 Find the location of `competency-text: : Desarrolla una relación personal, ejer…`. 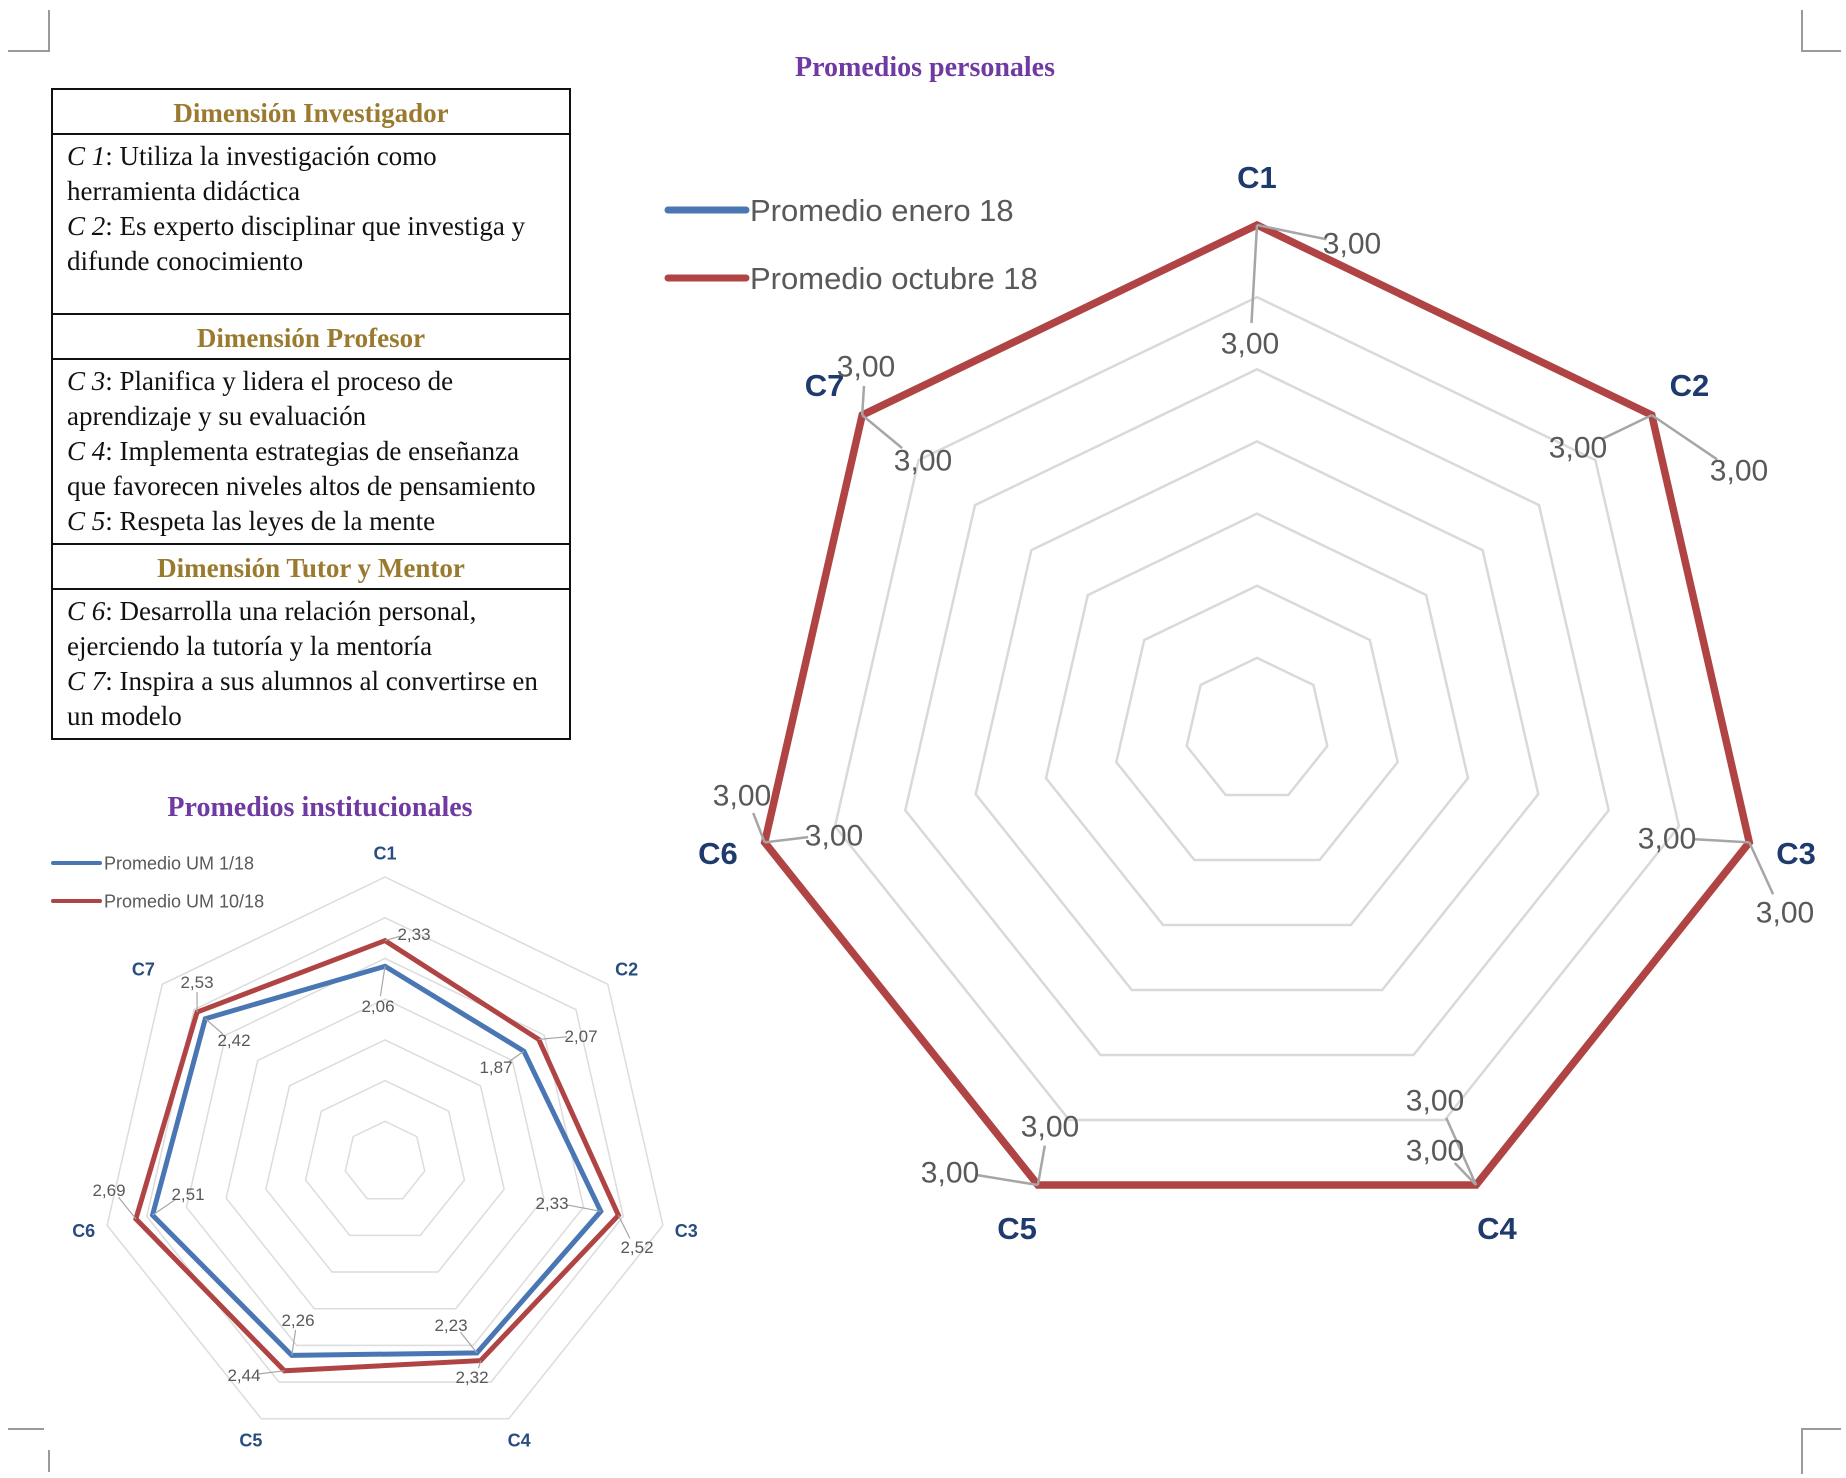

competency-text: : Desarrolla una relación personal, ejer… is located at coordinates (272, 628).